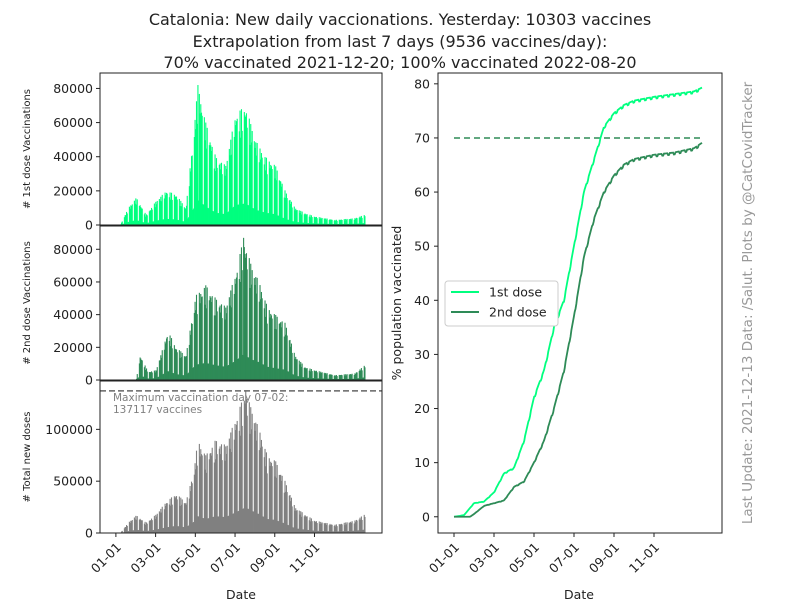 Image resolution: width=800 pixels, height=600 pixels. I want to click on second-dose-panel-bars, so click(251, 308).